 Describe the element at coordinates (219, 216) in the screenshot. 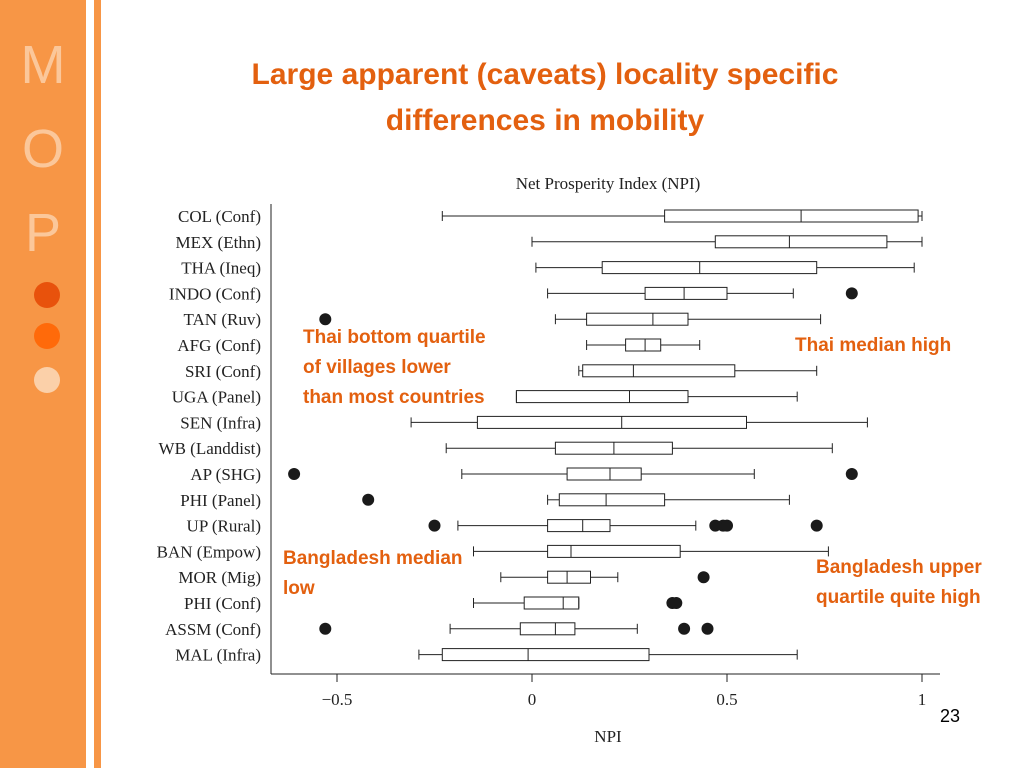

I see `row-label: COL (Conf)` at that location.